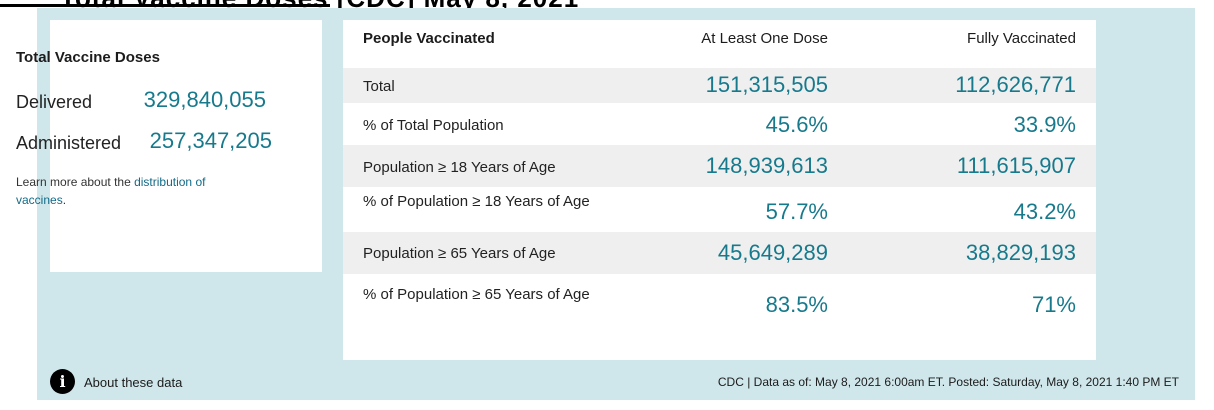  Describe the element at coordinates (766, 84) in the screenshot. I see `row-one-dose-value: 151,315,505` at that location.